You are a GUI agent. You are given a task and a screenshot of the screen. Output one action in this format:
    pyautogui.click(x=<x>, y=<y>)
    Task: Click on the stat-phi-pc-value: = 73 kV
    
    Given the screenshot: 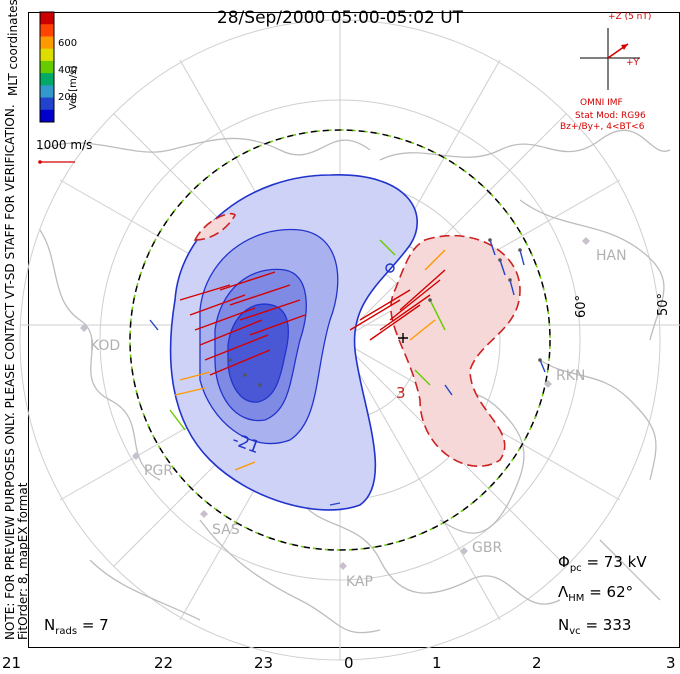 What is the action you would take?
    pyautogui.click(x=616, y=562)
    